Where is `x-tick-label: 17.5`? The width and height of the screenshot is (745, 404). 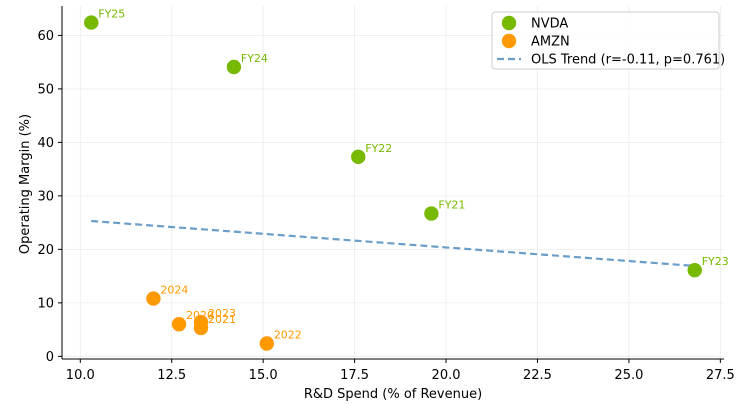
x-tick-label: 17.5 is located at coordinates (354, 375).